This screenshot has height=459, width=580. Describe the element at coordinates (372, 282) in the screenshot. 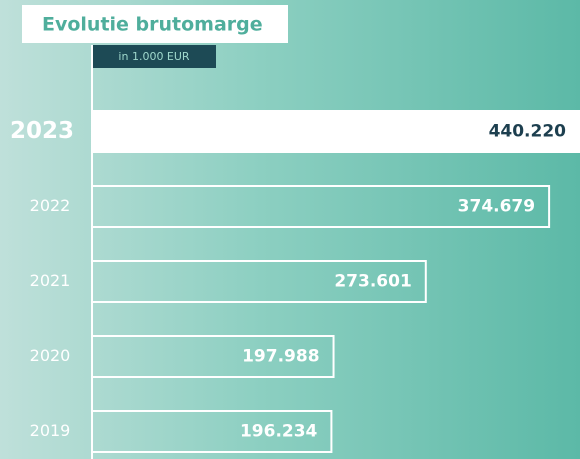

I see `value-label: 273.601` at that location.